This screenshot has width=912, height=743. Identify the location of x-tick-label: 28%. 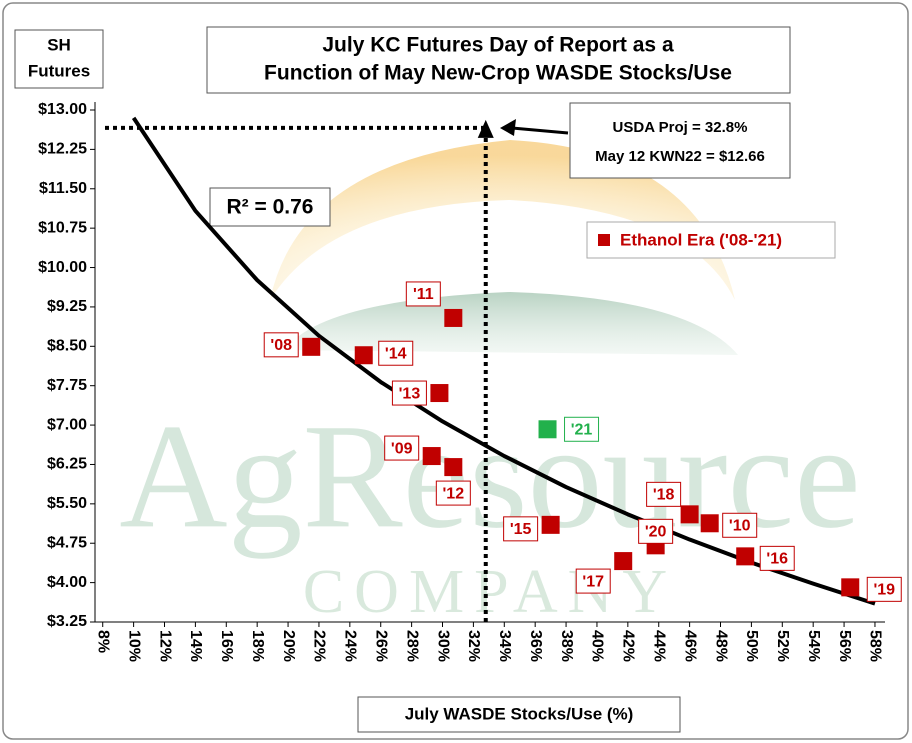
(411, 646).